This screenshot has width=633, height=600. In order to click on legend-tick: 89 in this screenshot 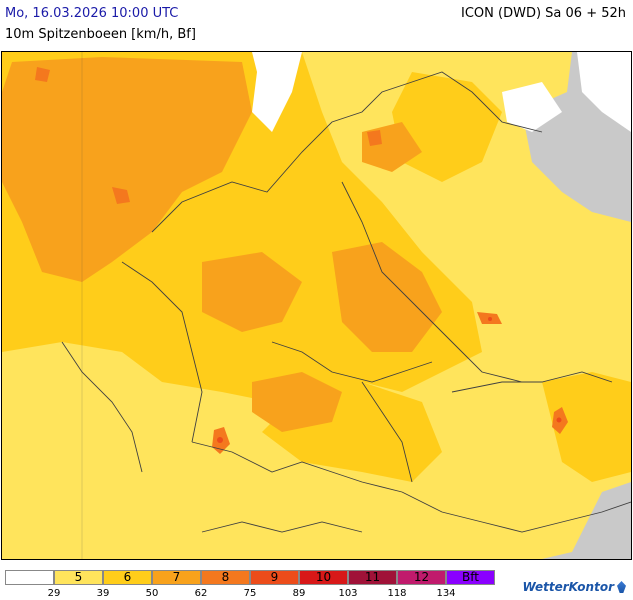, I will do `click(299, 593)`.